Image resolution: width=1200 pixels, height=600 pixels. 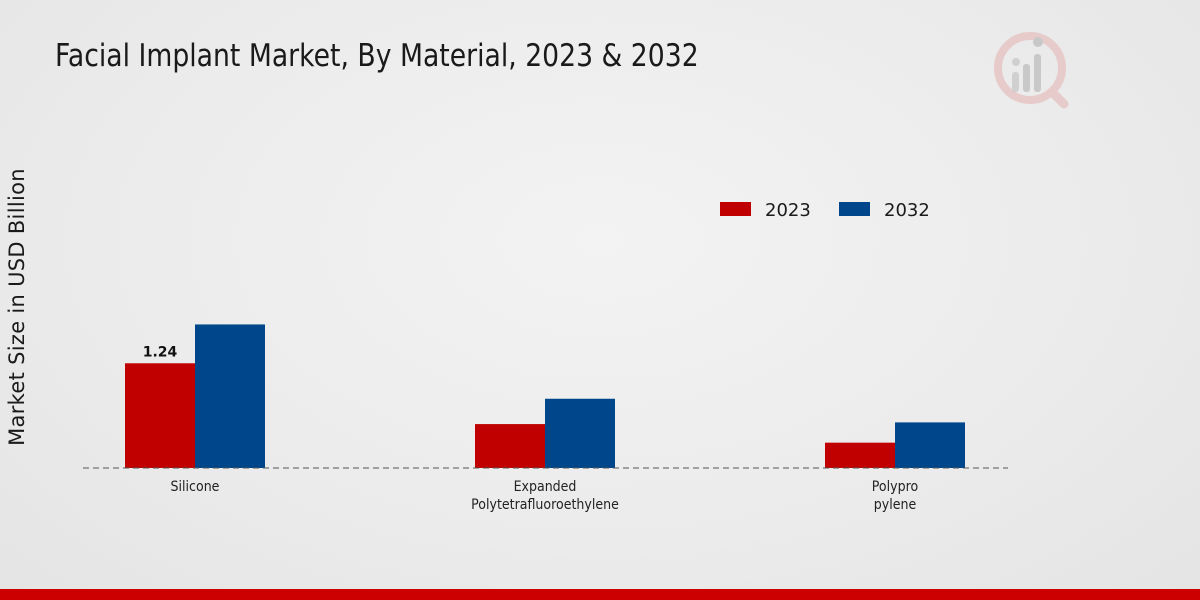 I want to click on legend-label-2023: 2023, so click(x=788, y=210).